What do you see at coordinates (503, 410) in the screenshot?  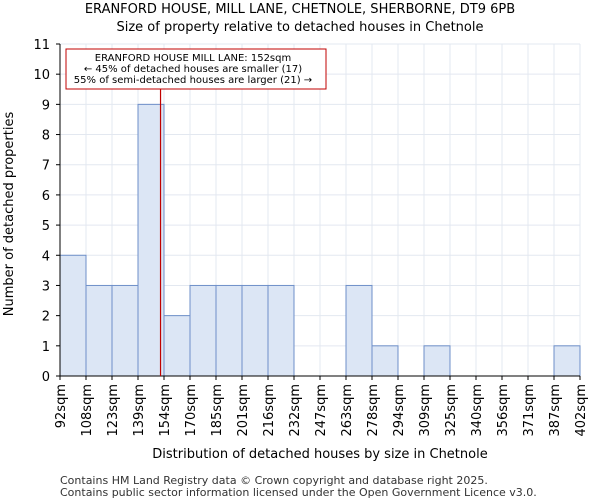 I see `x-tick-label-356sqm: 356sqm` at bounding box center [503, 410].